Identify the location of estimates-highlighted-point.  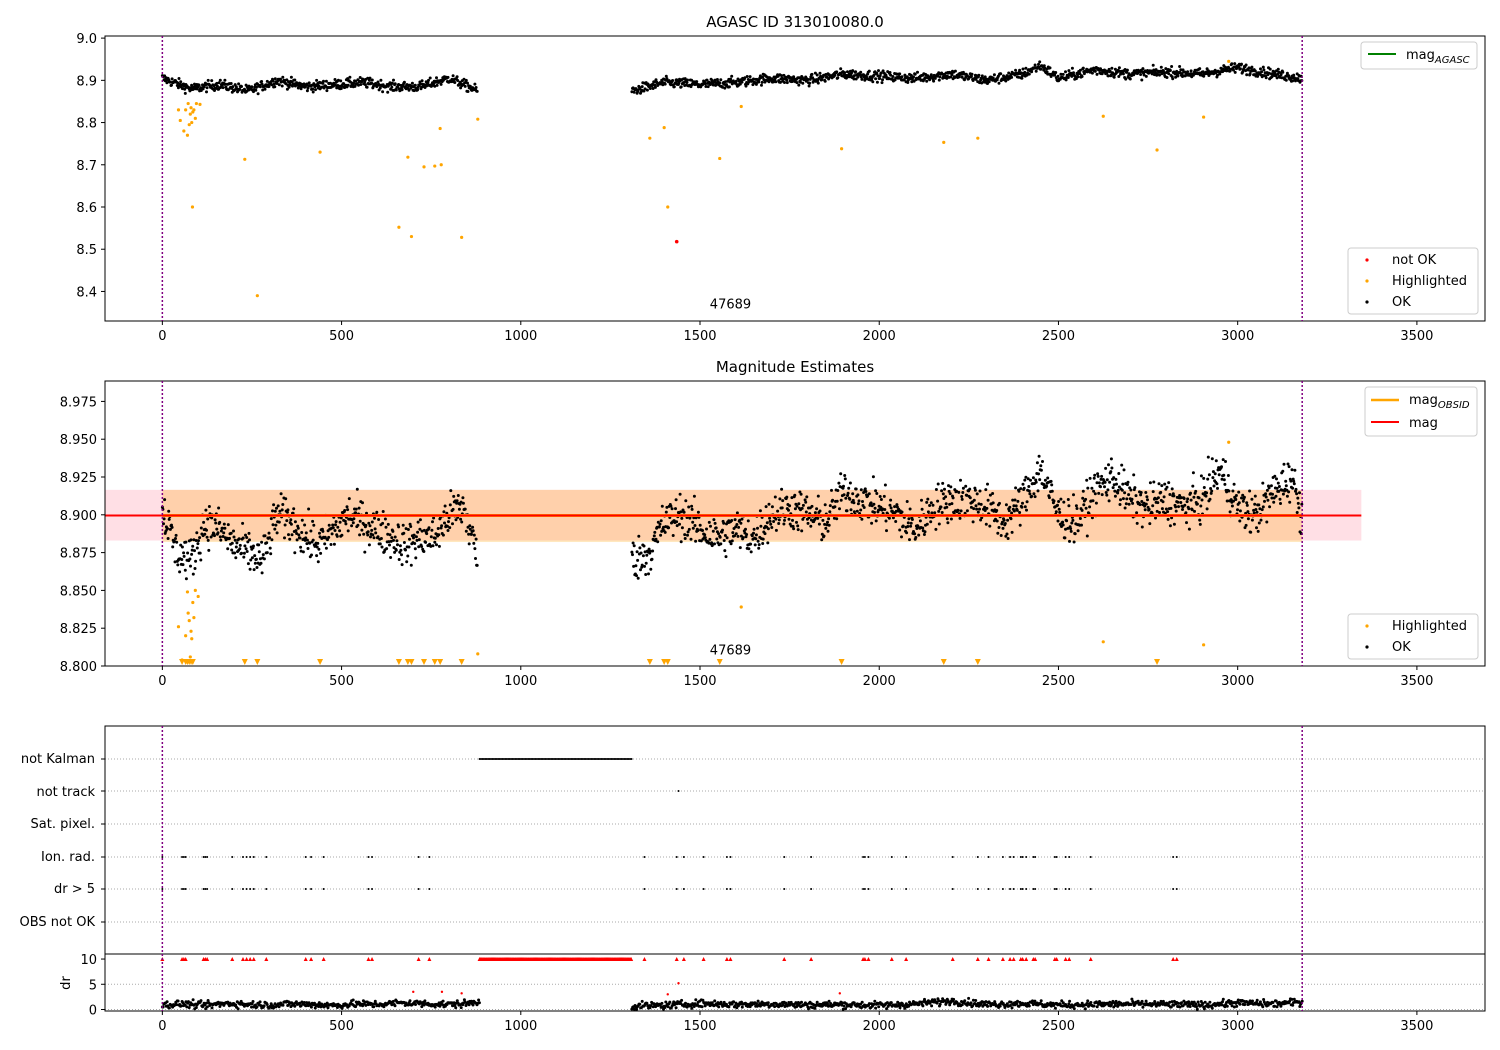
(741, 607).